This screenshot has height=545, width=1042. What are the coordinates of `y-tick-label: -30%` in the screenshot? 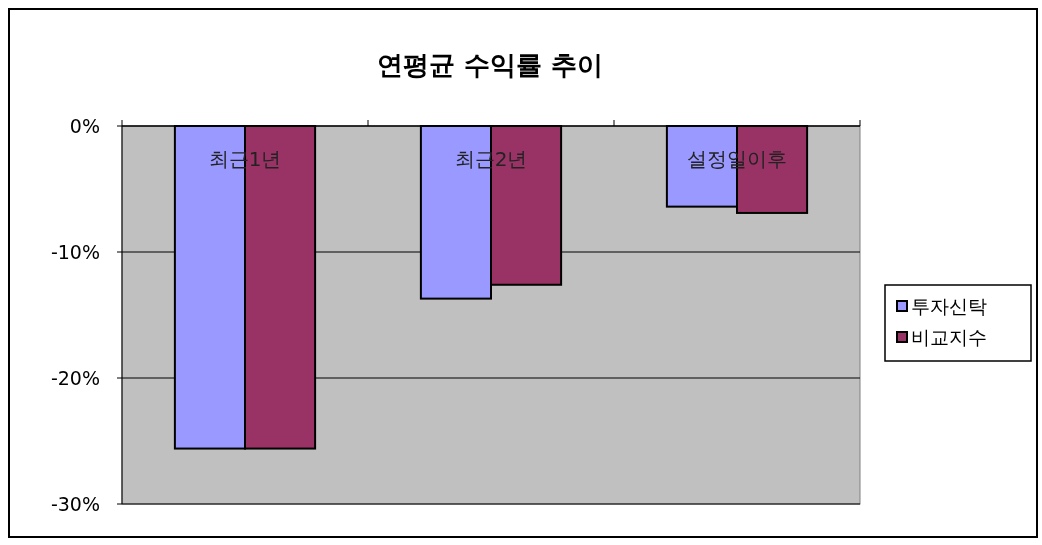 It's located at (75, 503).